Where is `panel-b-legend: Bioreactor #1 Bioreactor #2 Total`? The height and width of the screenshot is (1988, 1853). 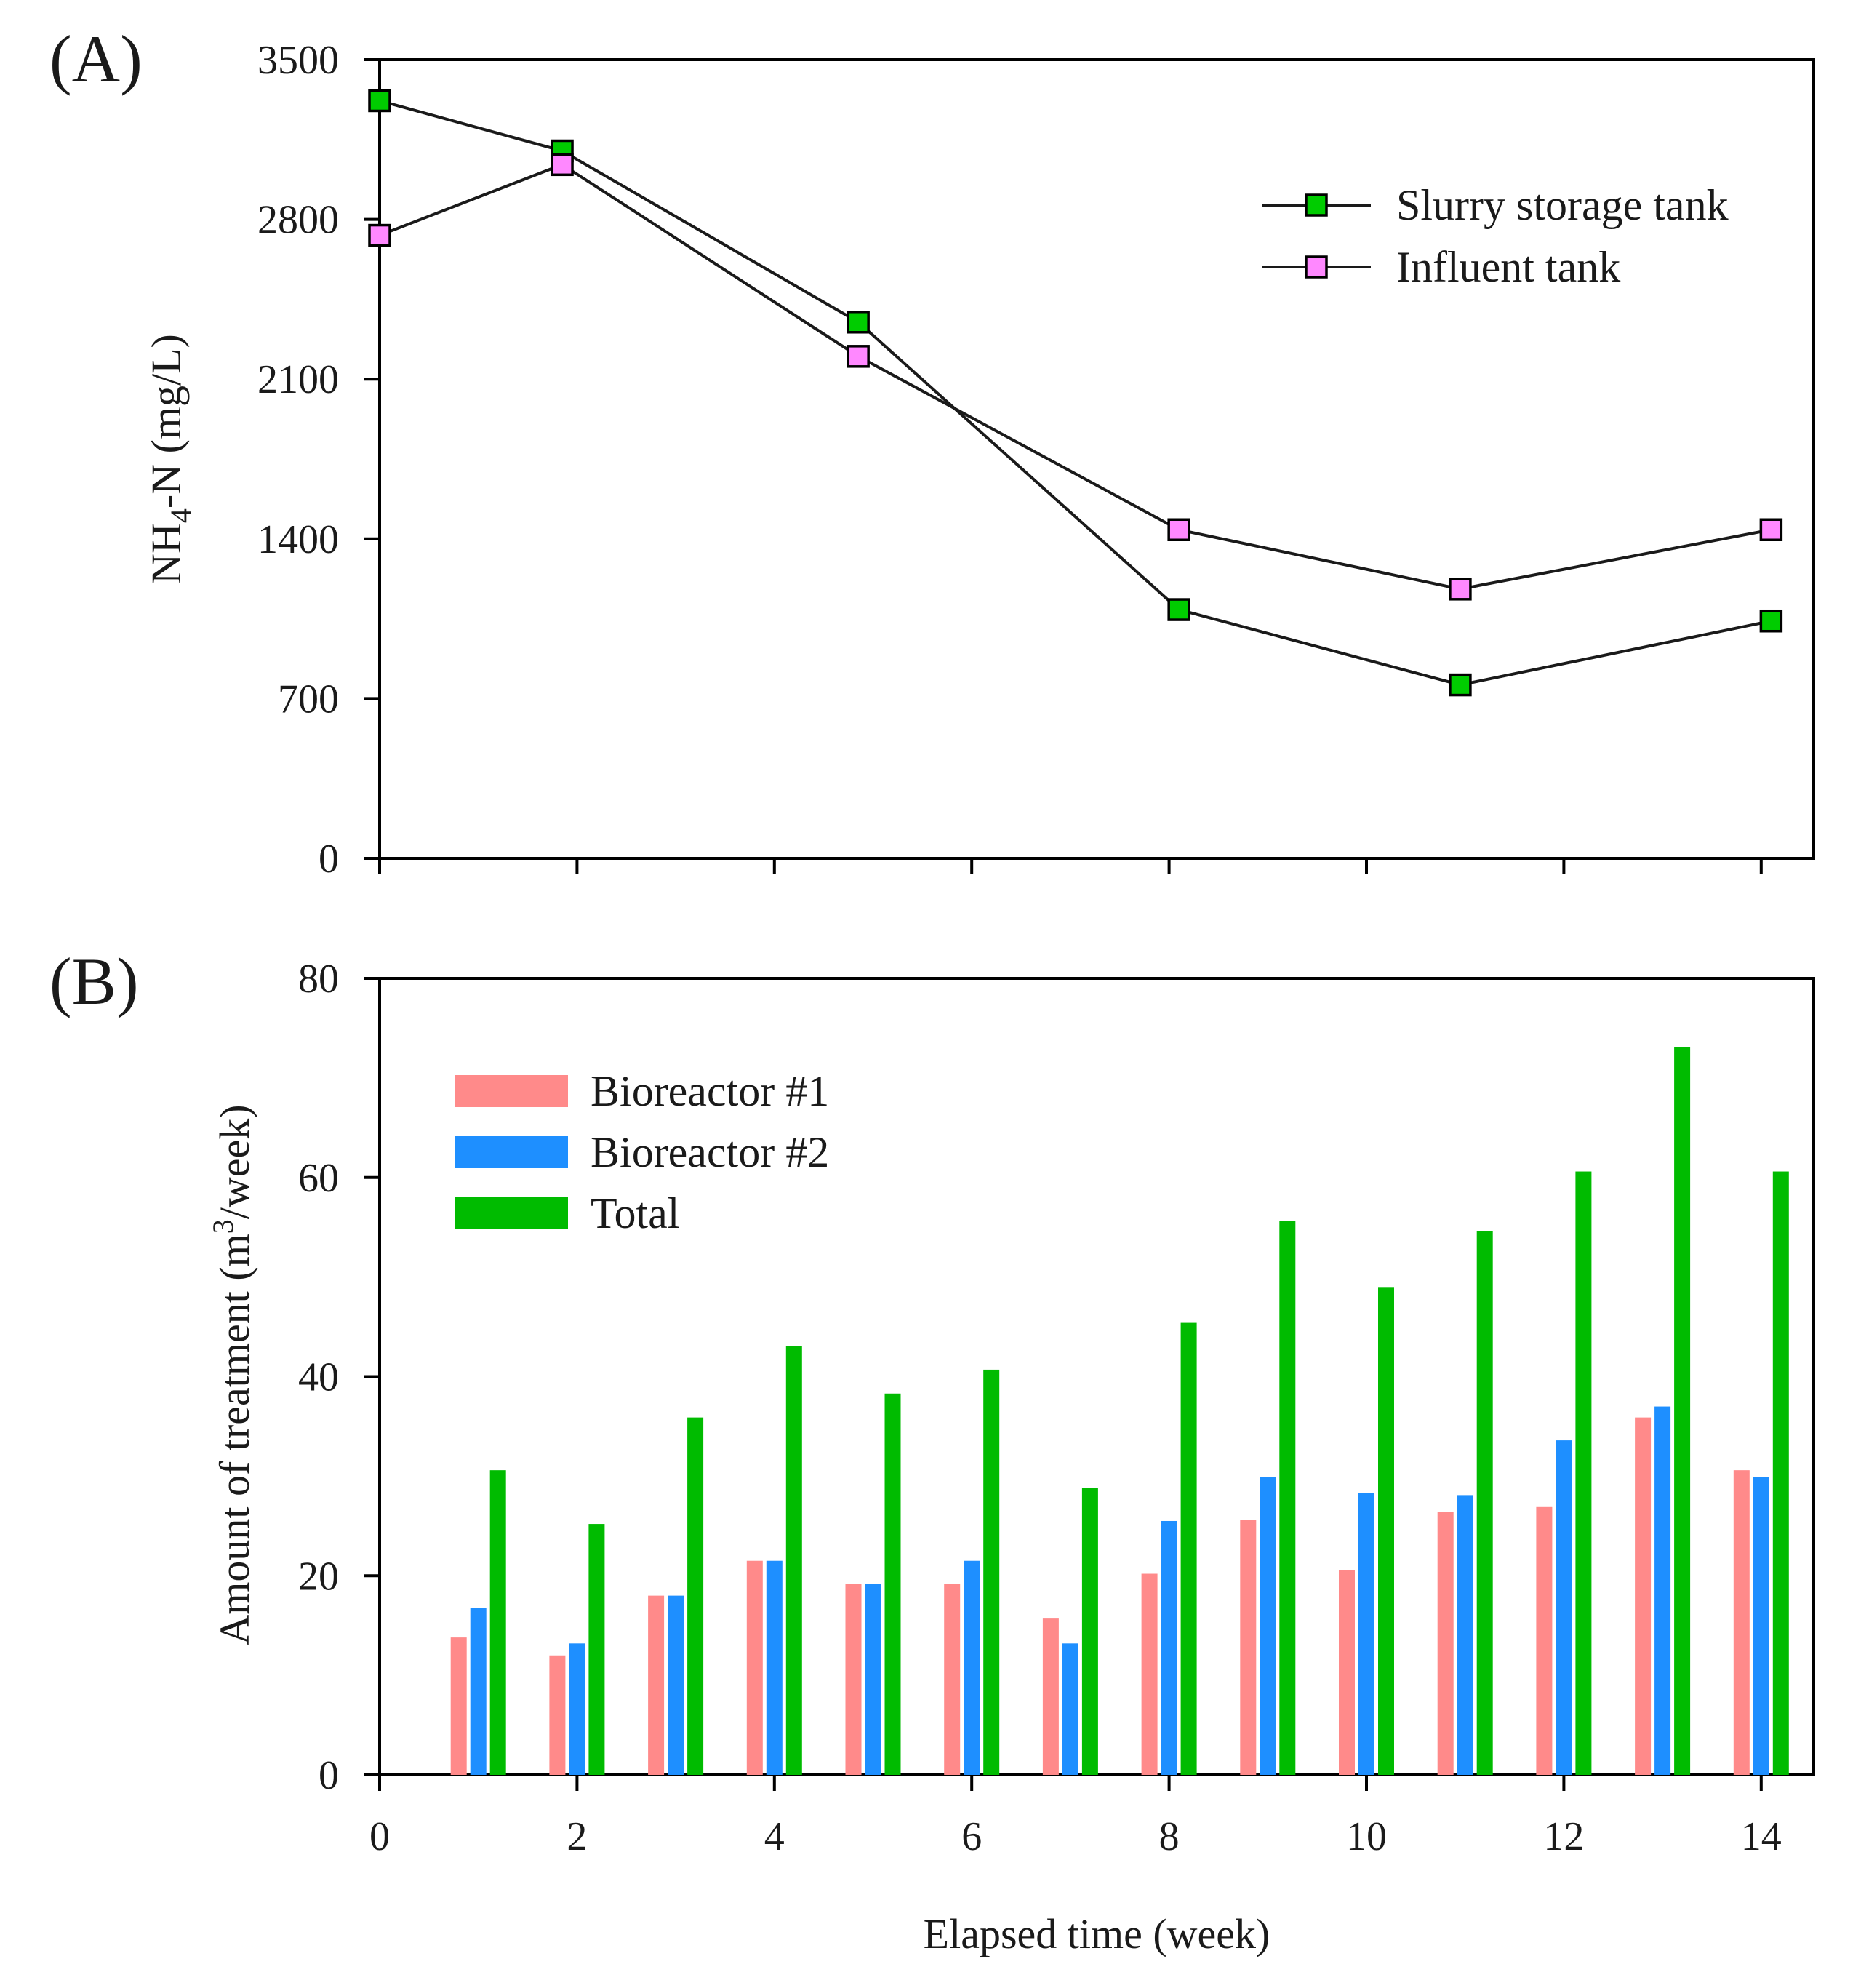 panel-b-legend: Bioreactor #1 Bioreactor #2 Total is located at coordinates (642, 1152).